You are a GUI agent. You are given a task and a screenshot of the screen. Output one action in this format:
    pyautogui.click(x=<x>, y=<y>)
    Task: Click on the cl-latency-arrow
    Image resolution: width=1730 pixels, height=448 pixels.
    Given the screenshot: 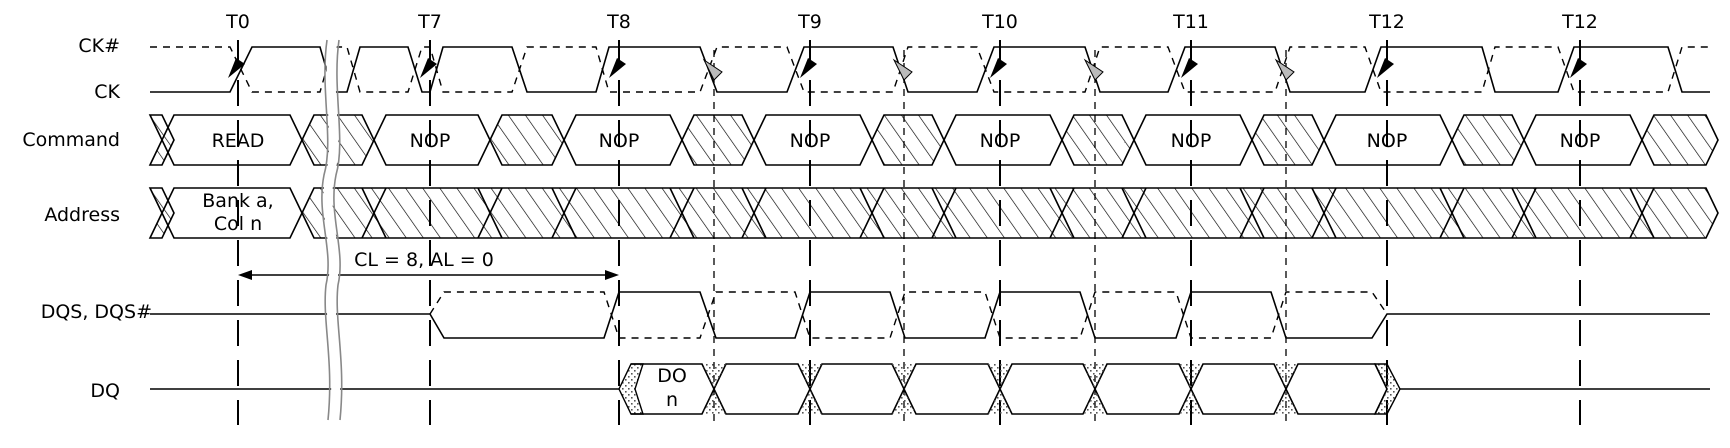 What is the action you would take?
    pyautogui.click(x=428, y=275)
    